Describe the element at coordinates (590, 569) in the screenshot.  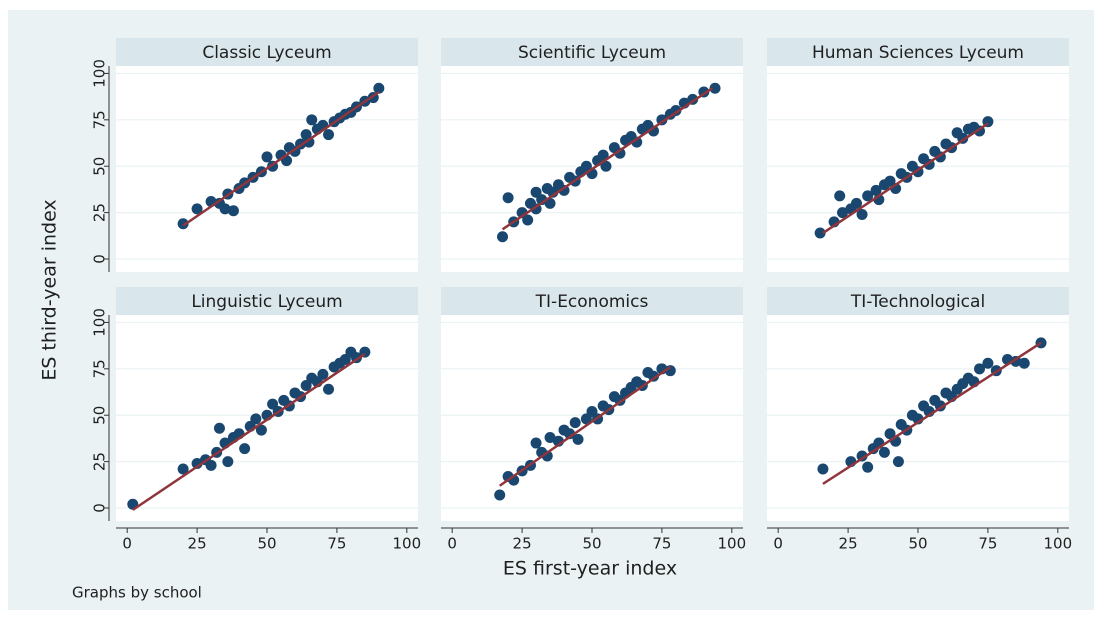
I see `x-axis-title: ES first-year index` at that location.